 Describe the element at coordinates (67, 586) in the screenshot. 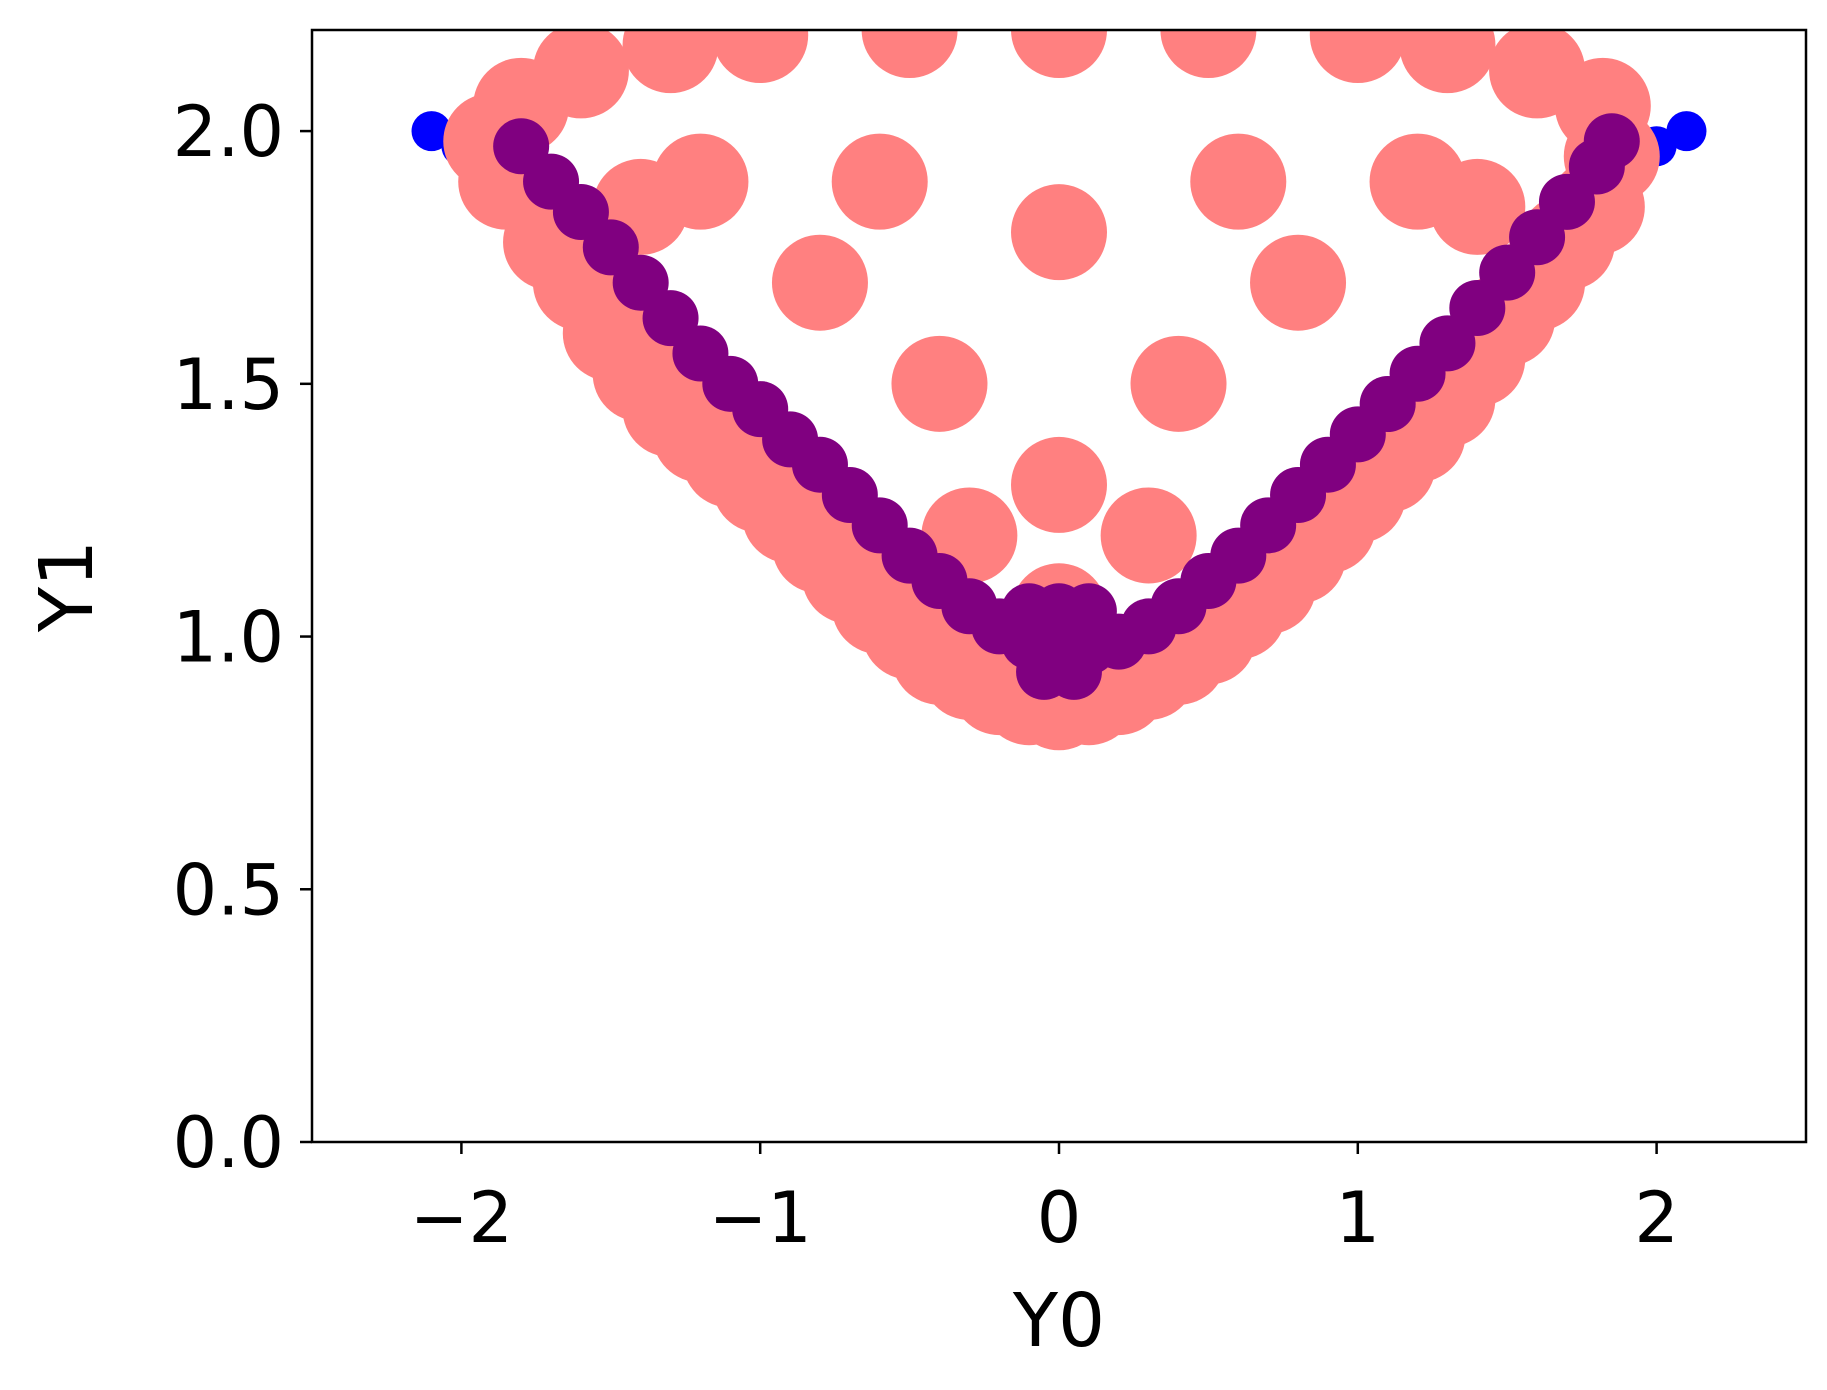

I see `y-axis-label: Y1` at that location.